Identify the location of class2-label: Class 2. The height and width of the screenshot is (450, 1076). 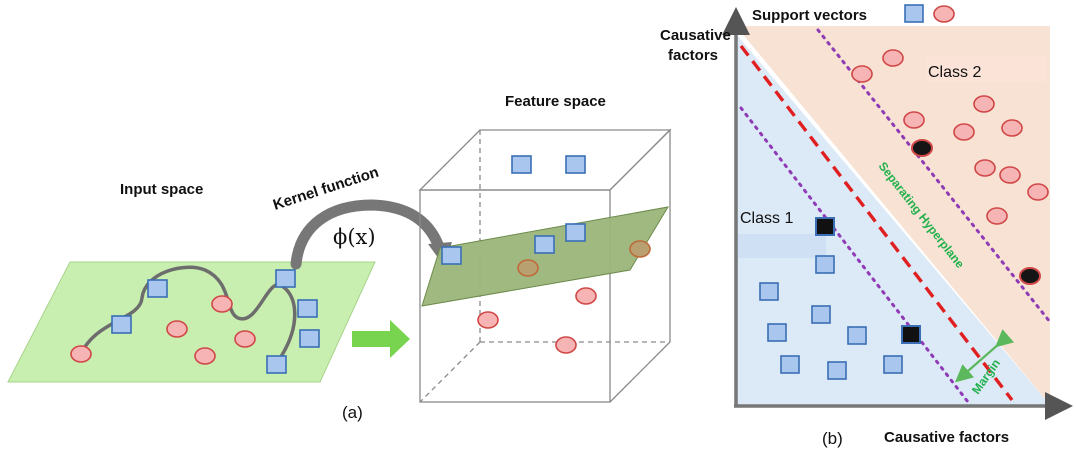
(954, 72).